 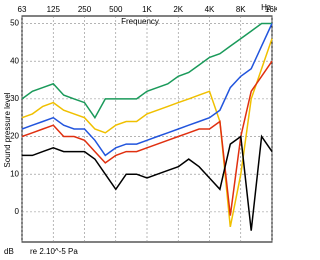 I want to click on x-tick-label: 63, so click(x=22, y=9).